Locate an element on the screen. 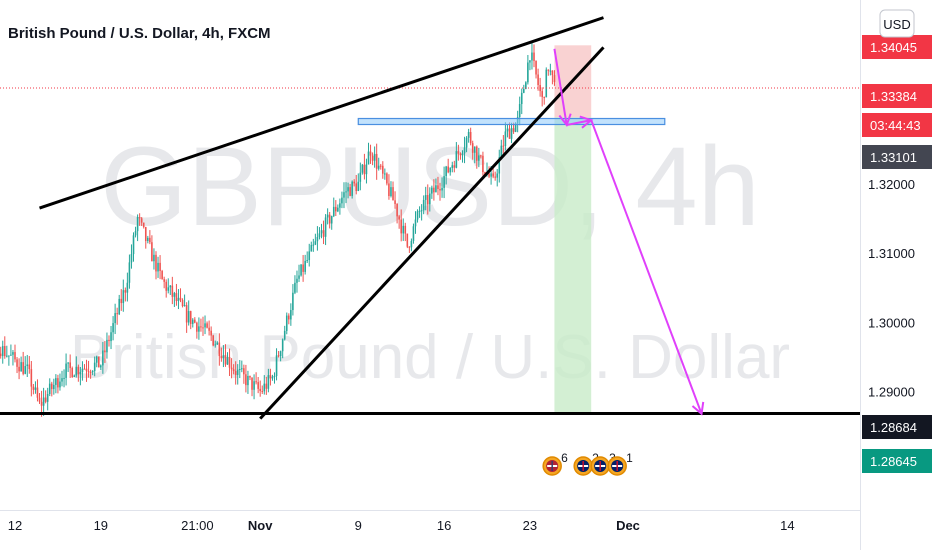 This screenshot has height=550, width=932. event-marker: 1 is located at coordinates (620, 463).